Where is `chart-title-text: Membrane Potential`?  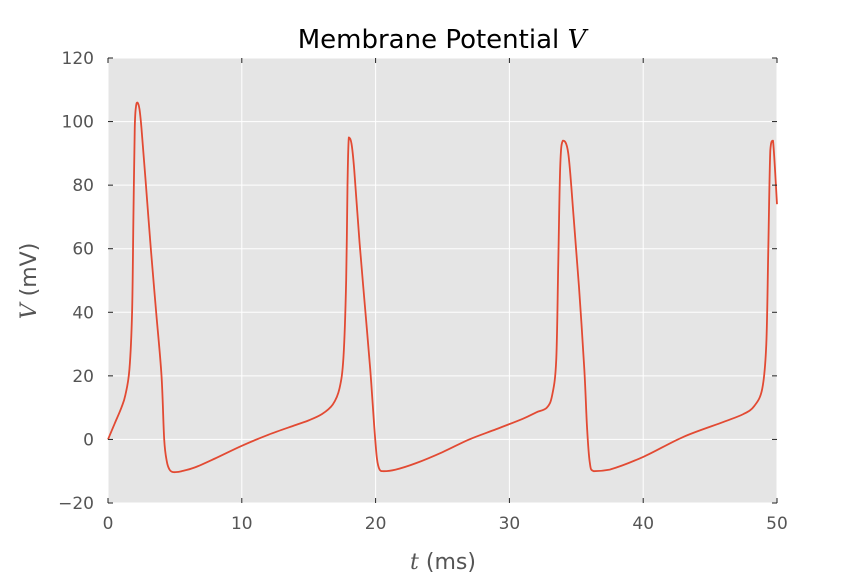
chart-title-text: Membrane Potential is located at coordinates (429, 40).